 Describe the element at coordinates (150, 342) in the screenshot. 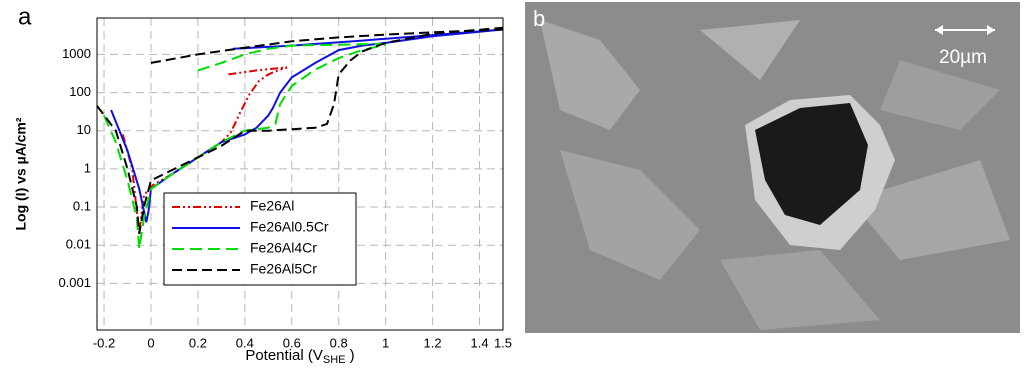

I see `x-tick-label: 0` at that location.